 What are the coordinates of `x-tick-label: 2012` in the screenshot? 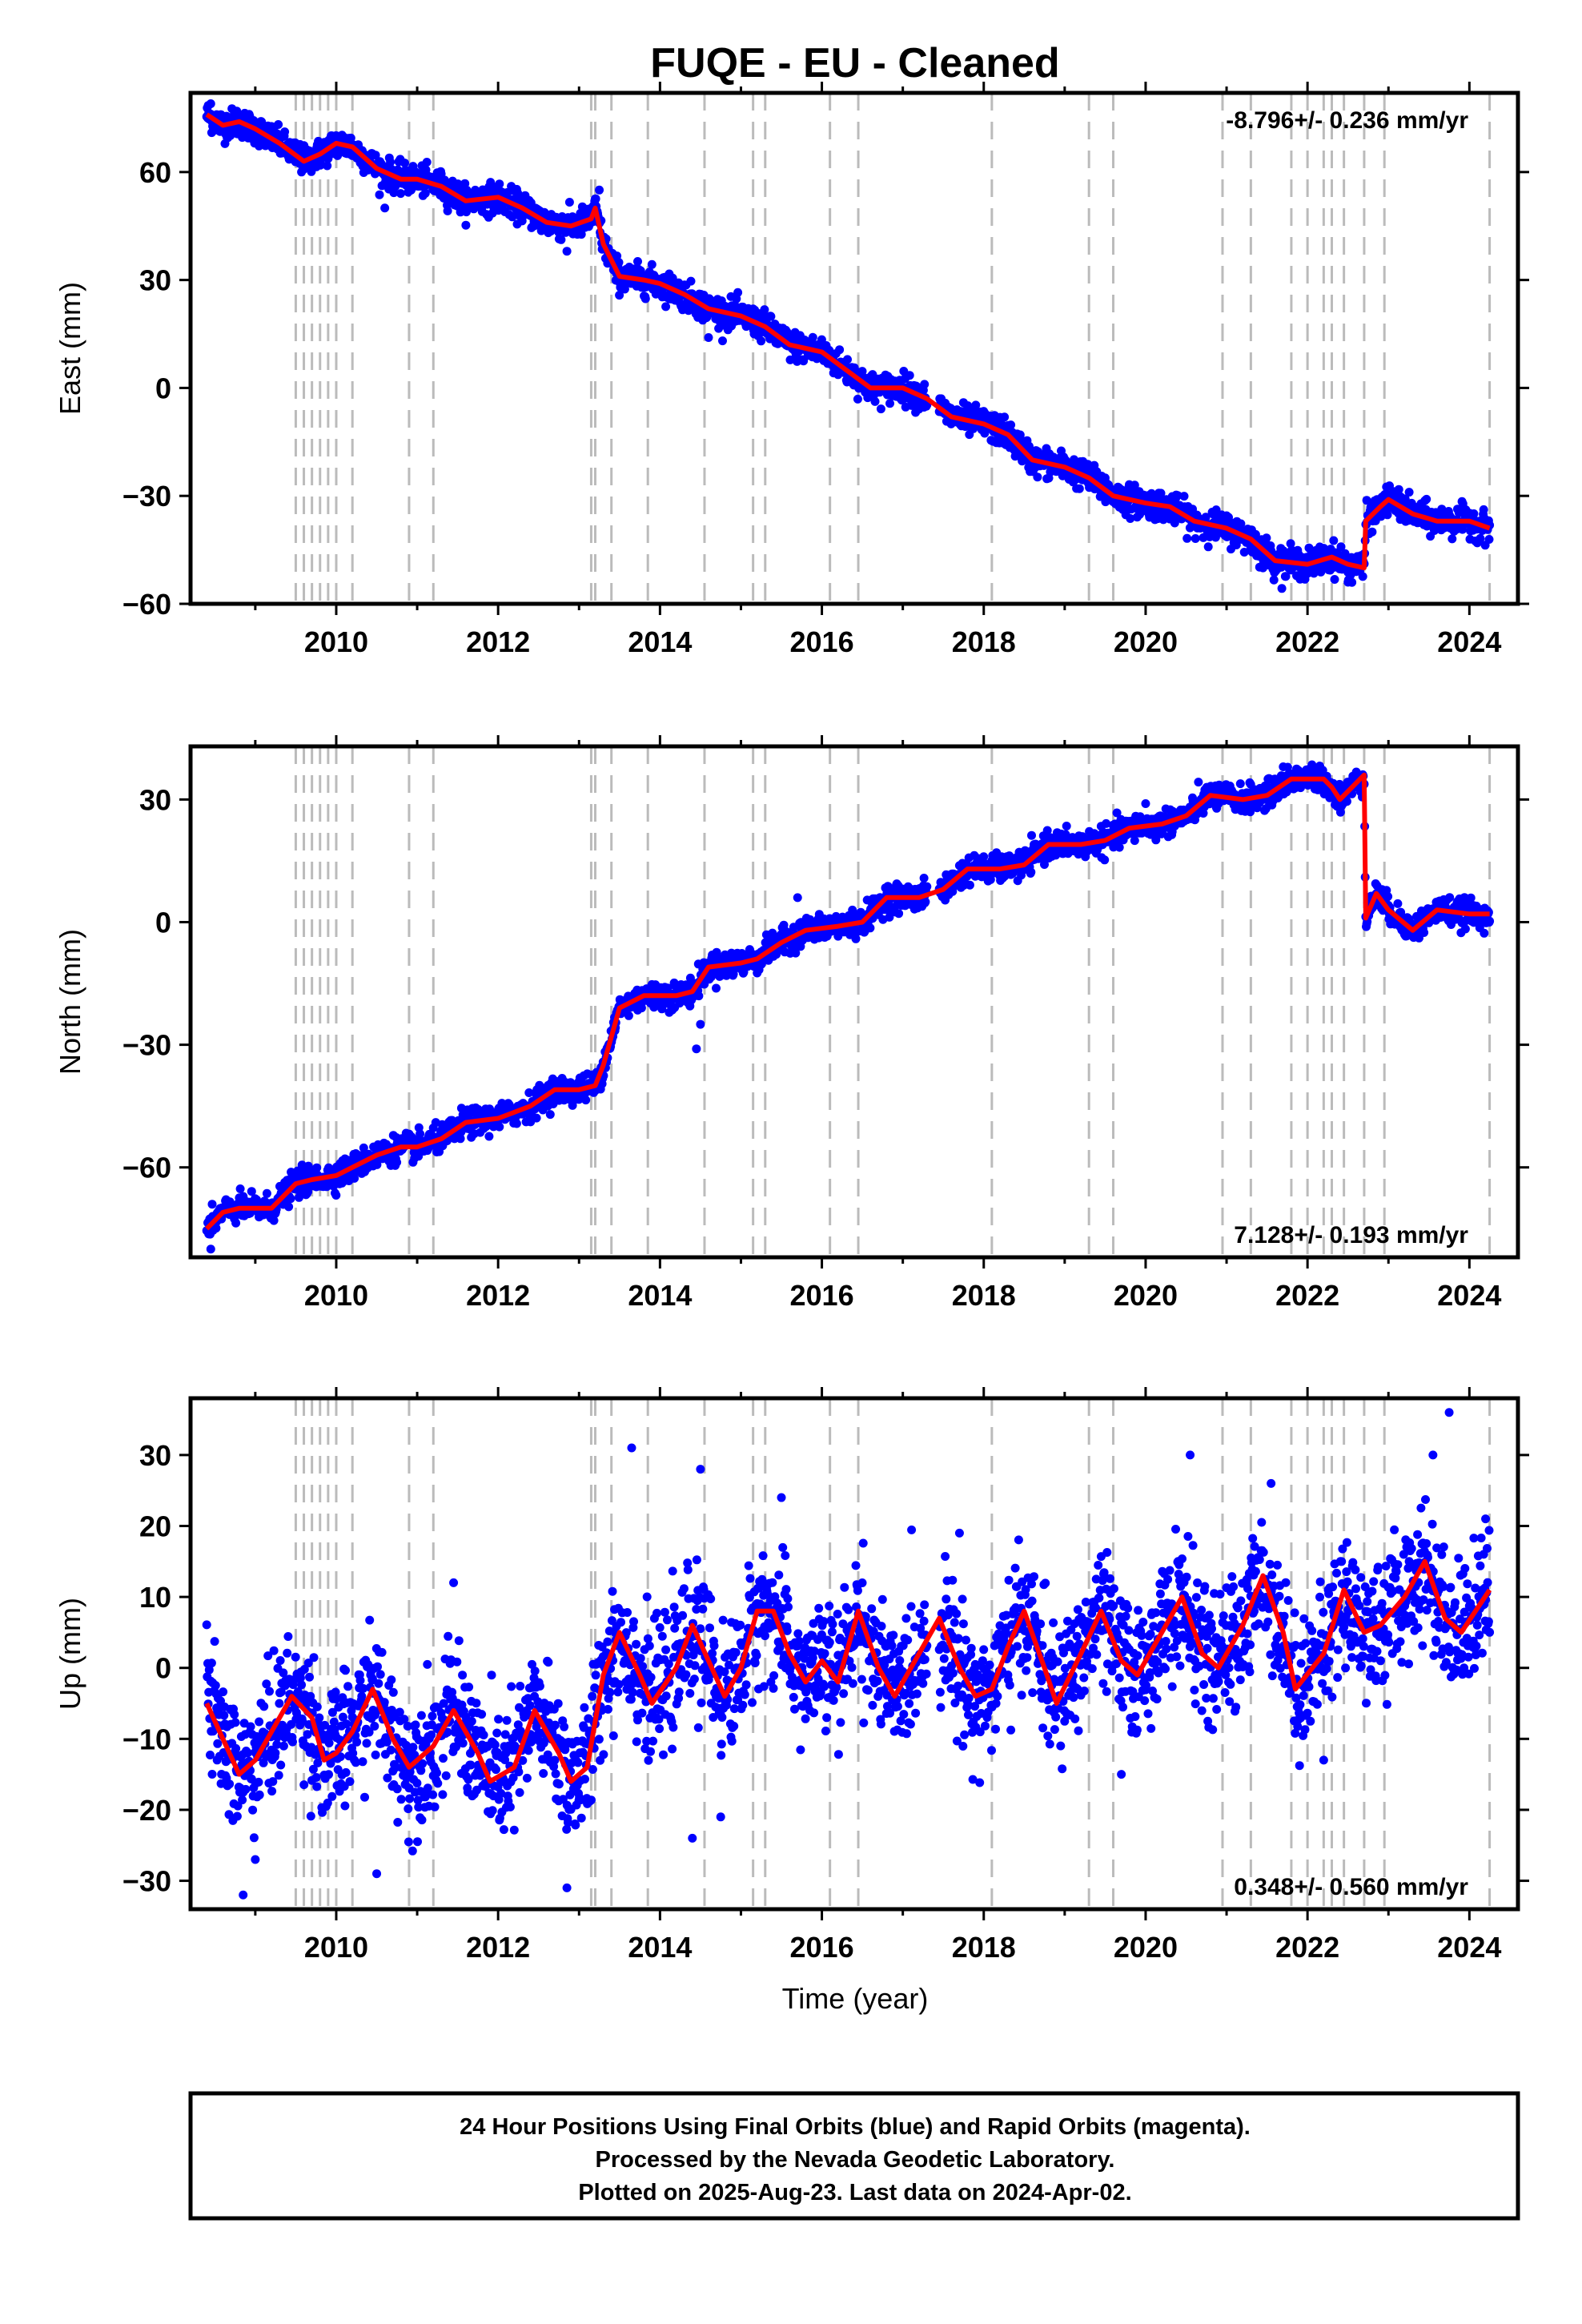 It's located at (498, 641).